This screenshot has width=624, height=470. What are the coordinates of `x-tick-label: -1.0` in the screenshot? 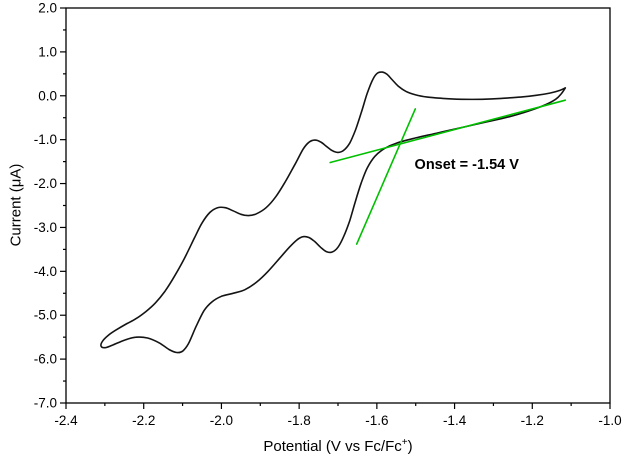 It's located at (609, 420).